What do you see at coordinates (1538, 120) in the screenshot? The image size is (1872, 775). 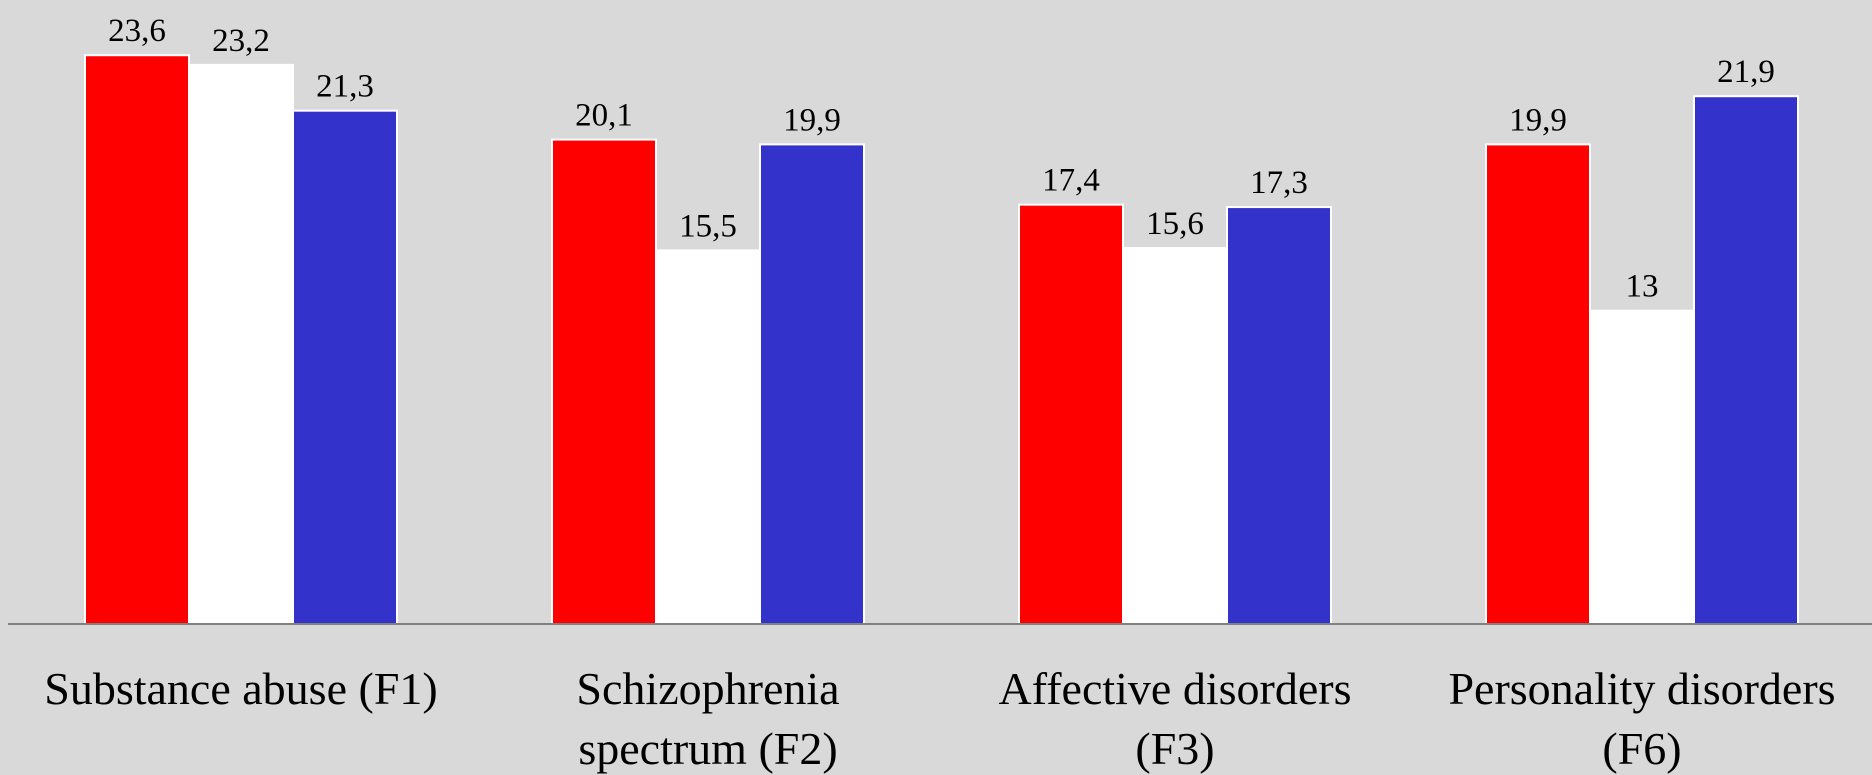 I see `value-label-s1-c4: 19,9` at bounding box center [1538, 120].